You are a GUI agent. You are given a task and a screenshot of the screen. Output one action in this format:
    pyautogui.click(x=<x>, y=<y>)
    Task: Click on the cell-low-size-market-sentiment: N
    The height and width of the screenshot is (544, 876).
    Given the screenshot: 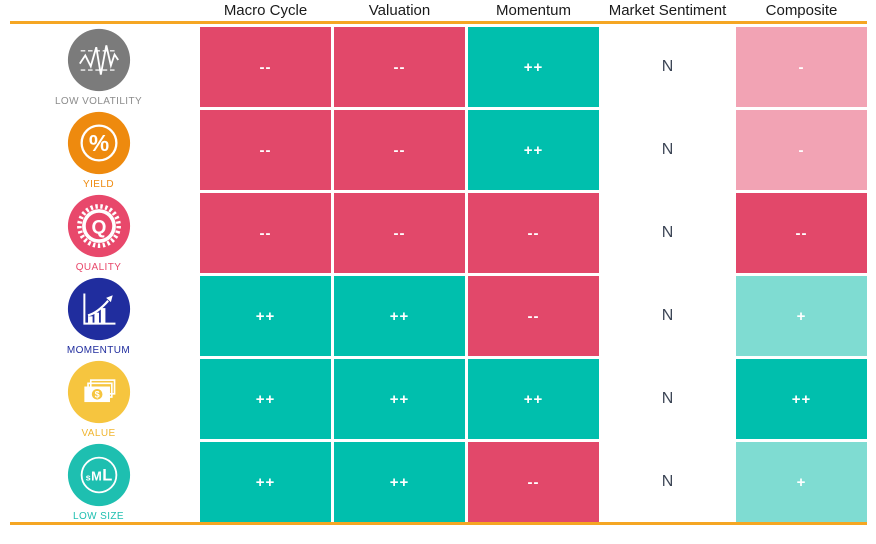 What is the action you would take?
    pyautogui.click(x=667, y=481)
    